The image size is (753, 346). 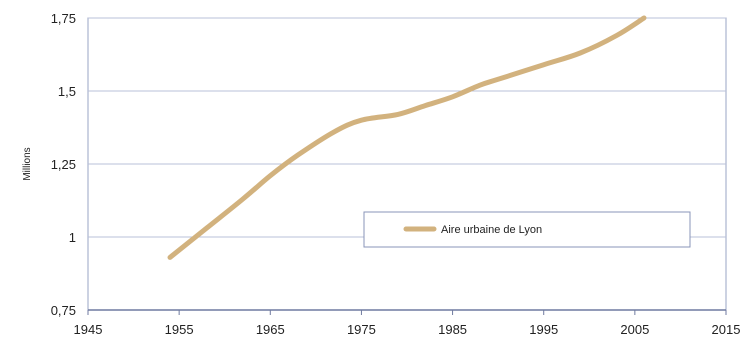 I want to click on y-axis-label: Millions, so click(x=27, y=163).